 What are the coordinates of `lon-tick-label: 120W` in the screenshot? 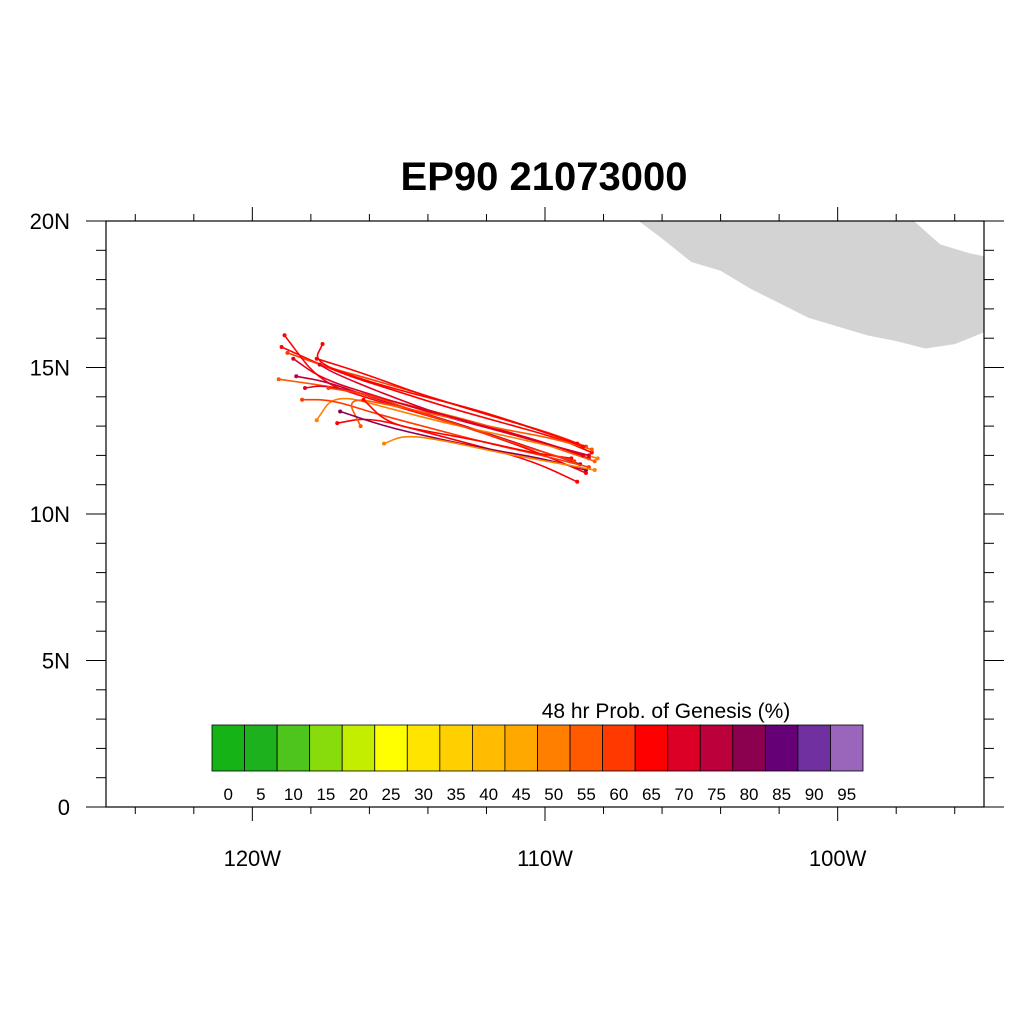 It's located at (253, 858).